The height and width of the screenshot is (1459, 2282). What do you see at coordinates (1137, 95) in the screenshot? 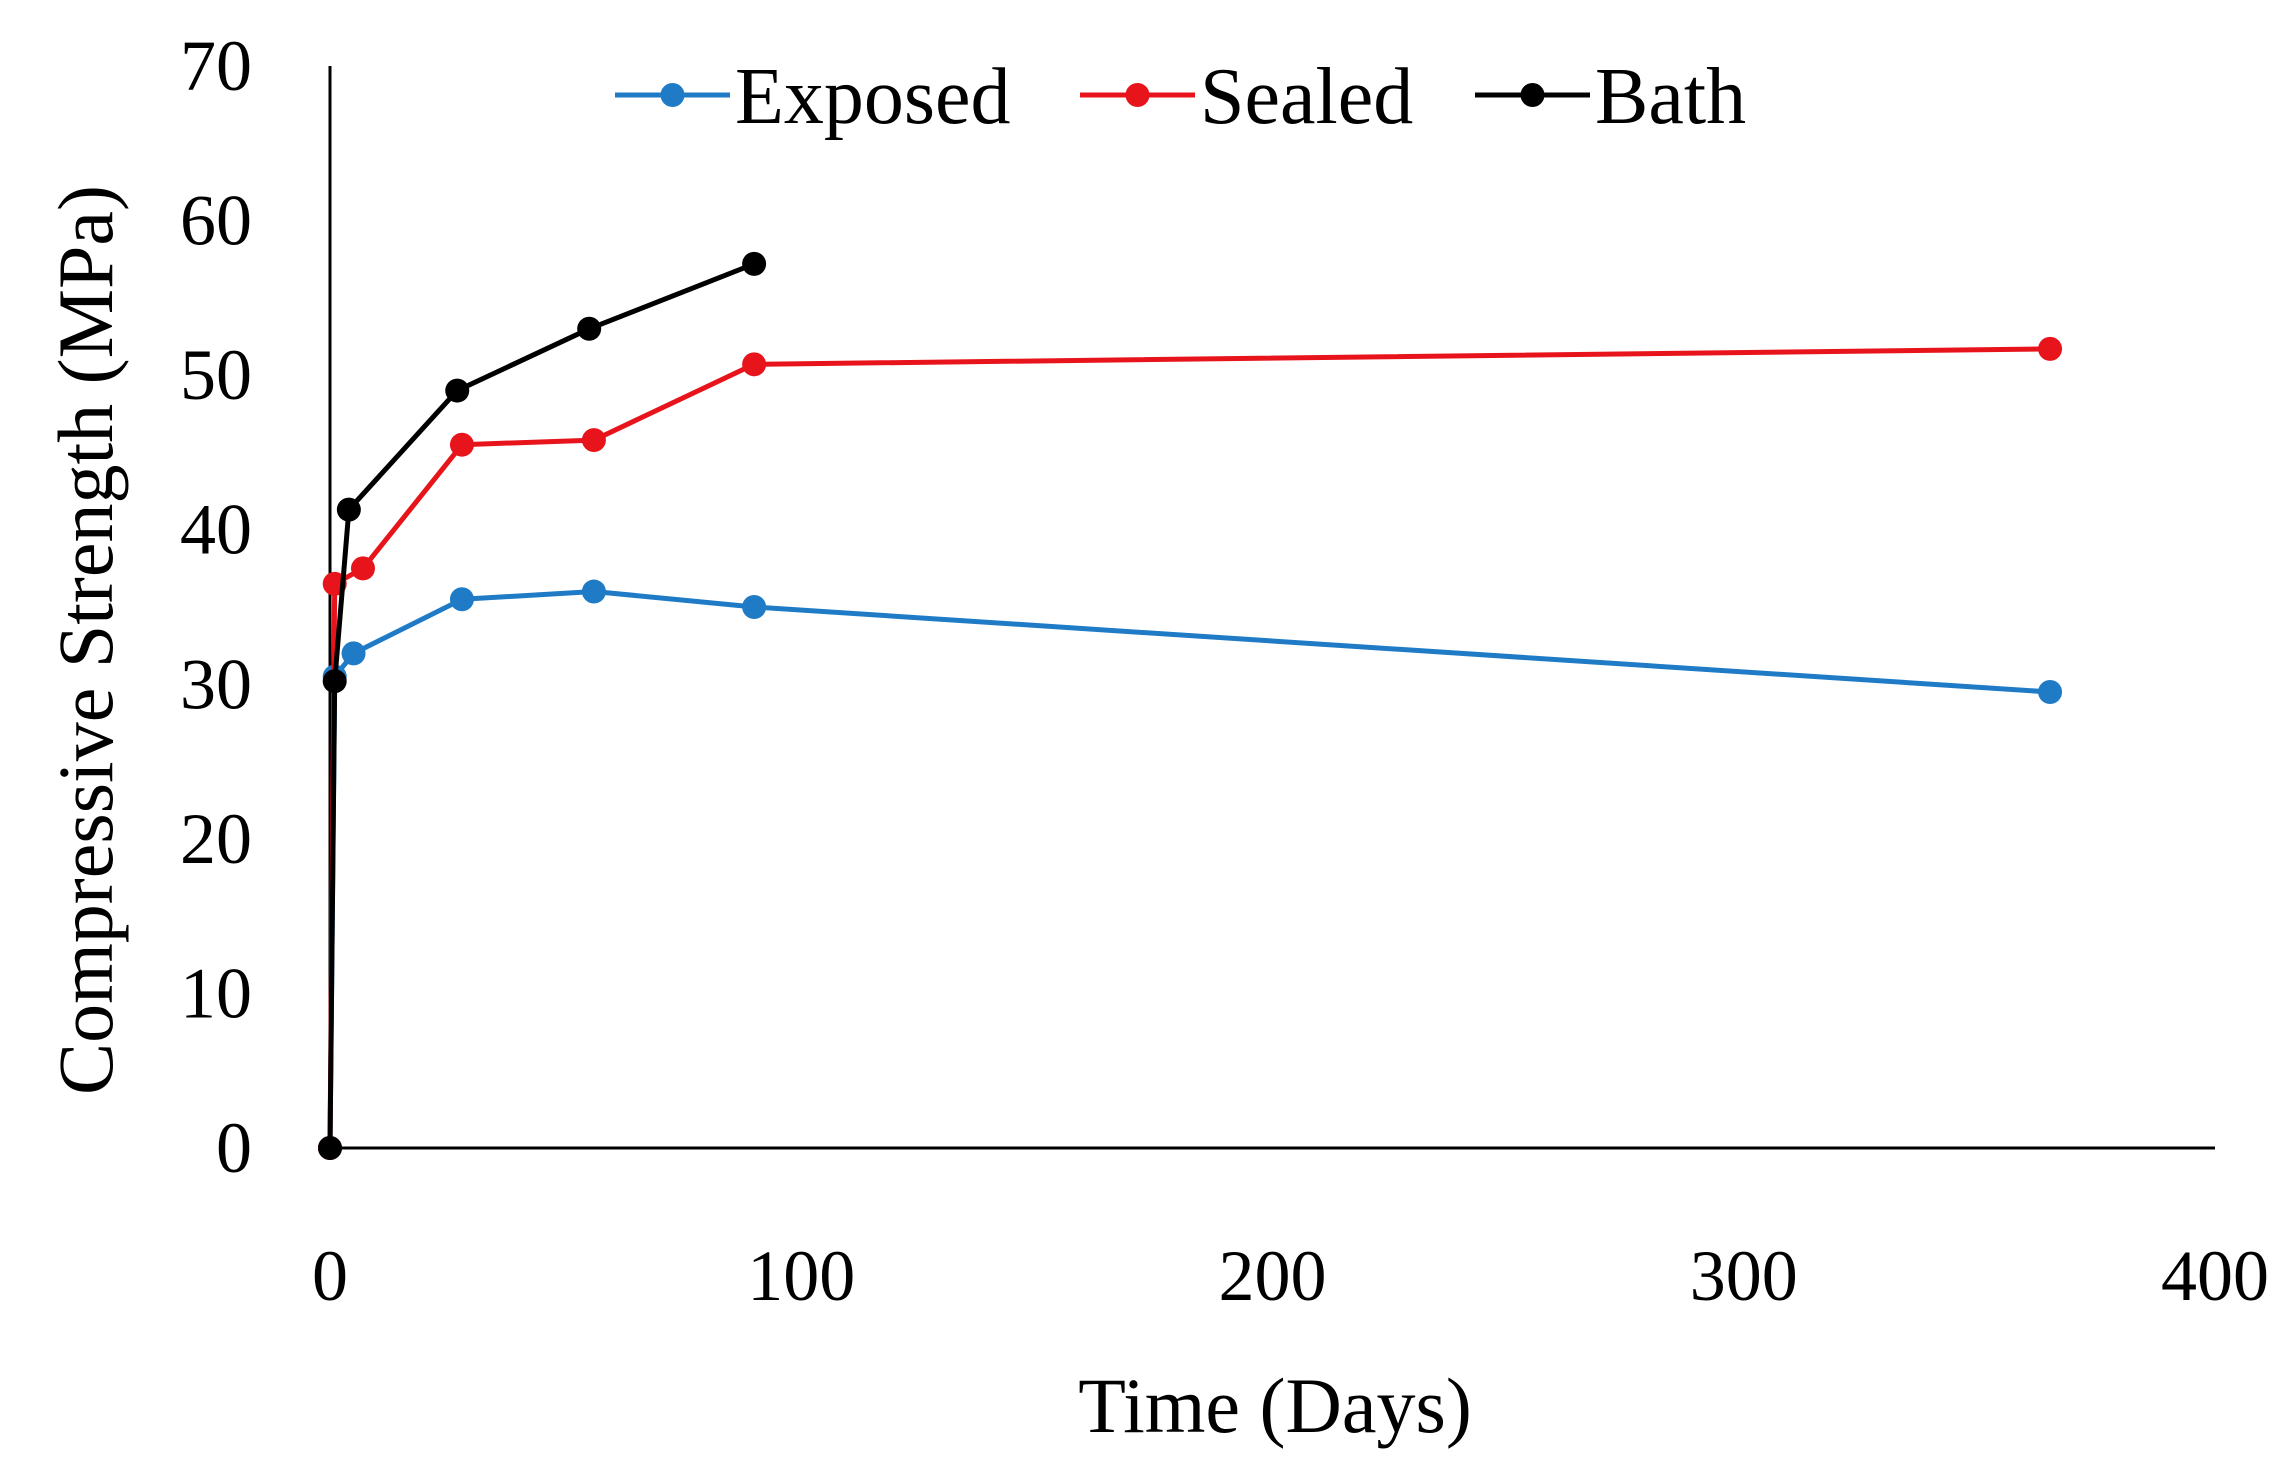
I see `legend-marker-sealed` at bounding box center [1137, 95].